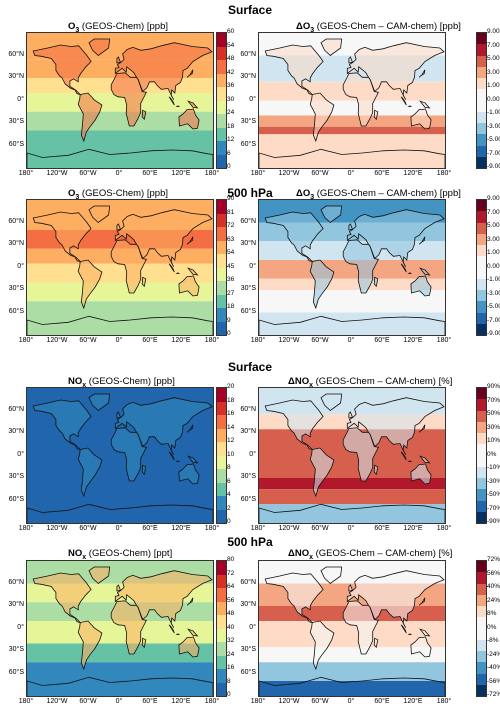  Describe the element at coordinates (493, 681) in the screenshot. I see `colorbar-tick-label: -56%` at that location.